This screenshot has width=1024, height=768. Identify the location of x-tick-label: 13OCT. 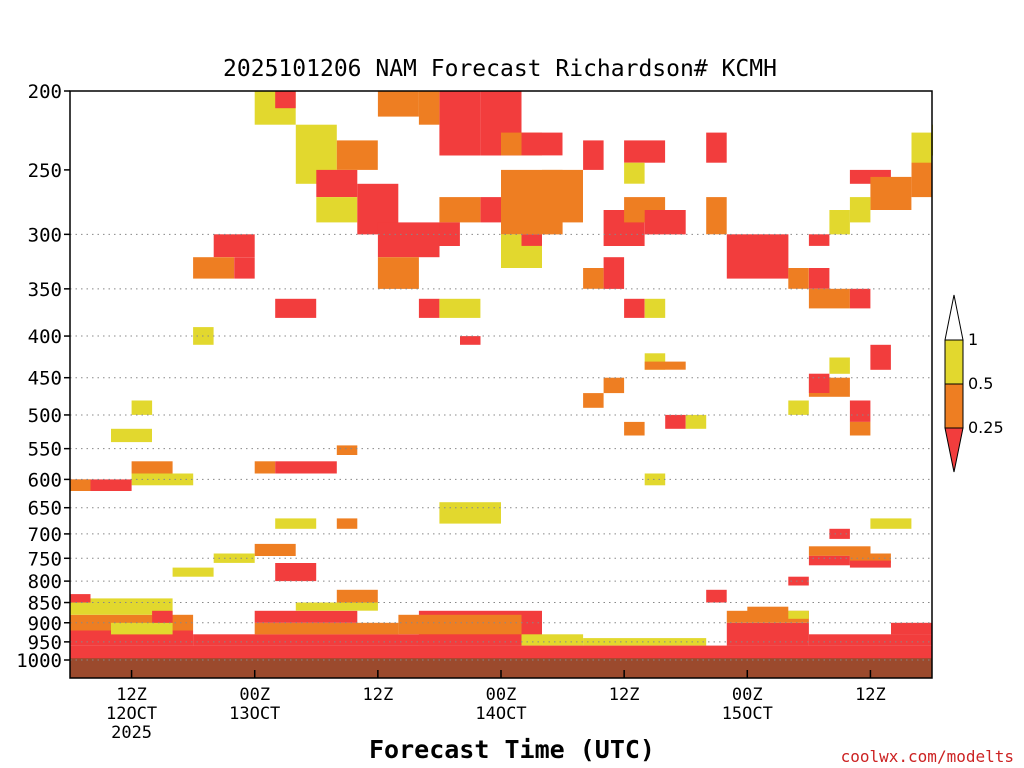
(254, 714).